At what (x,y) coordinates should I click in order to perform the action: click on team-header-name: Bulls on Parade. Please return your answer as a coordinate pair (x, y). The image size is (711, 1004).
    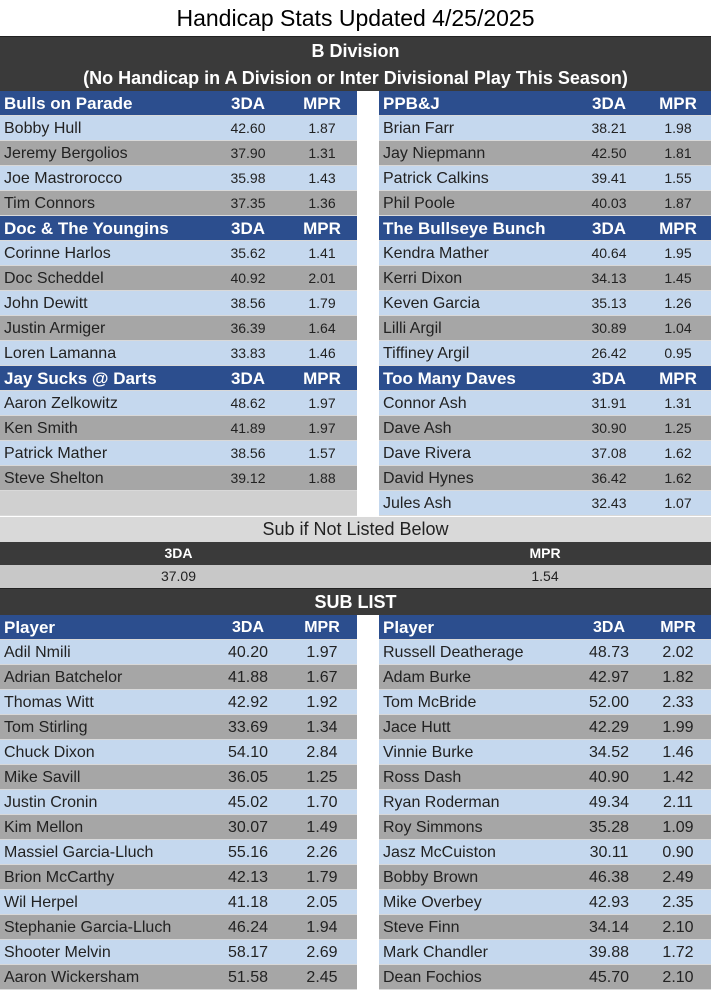
    Looking at the image, I should click on (68, 103).